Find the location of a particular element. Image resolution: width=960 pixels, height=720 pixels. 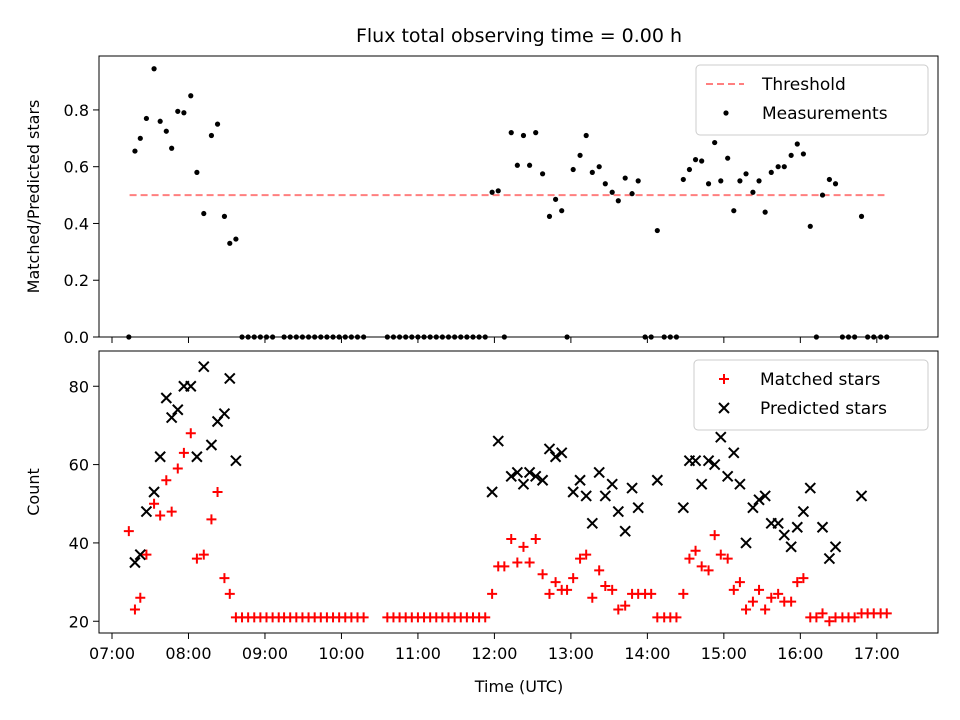

ratio-y-tick-label: 0.6 is located at coordinates (76, 167).